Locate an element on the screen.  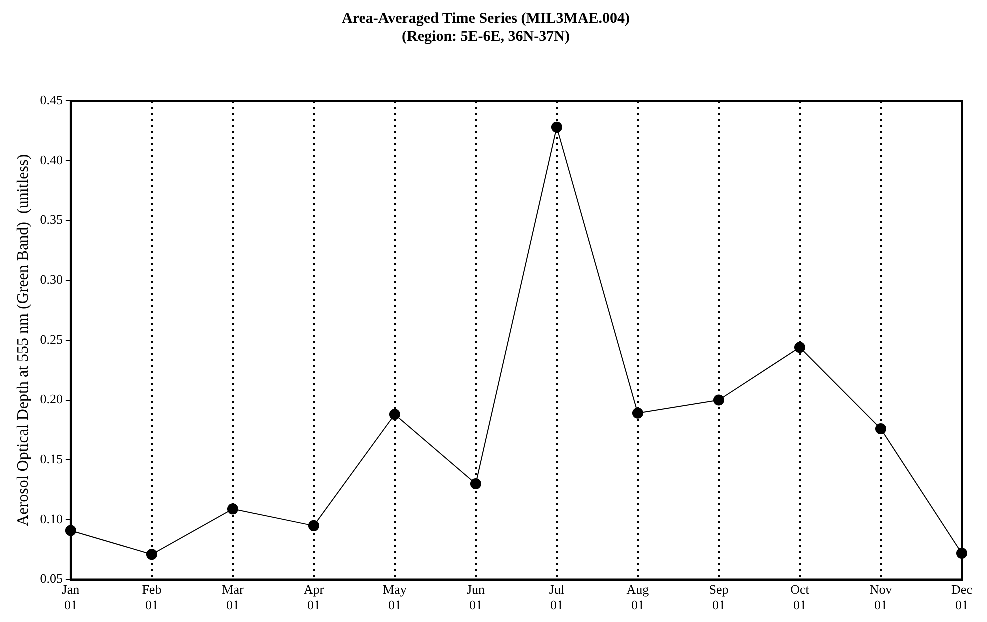
x-tick-label: Aug 01 is located at coordinates (638, 597).